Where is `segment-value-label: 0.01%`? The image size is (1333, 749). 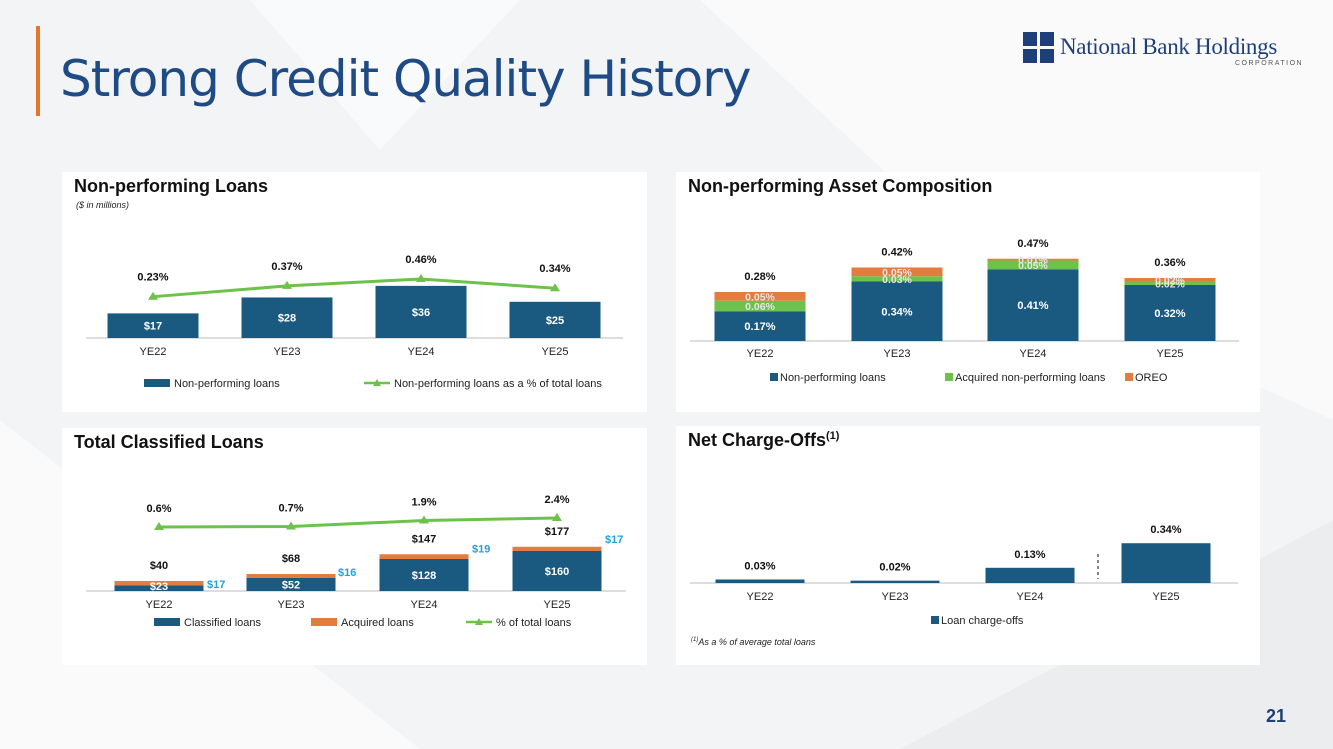
segment-value-label: 0.01% is located at coordinates (1033, 261).